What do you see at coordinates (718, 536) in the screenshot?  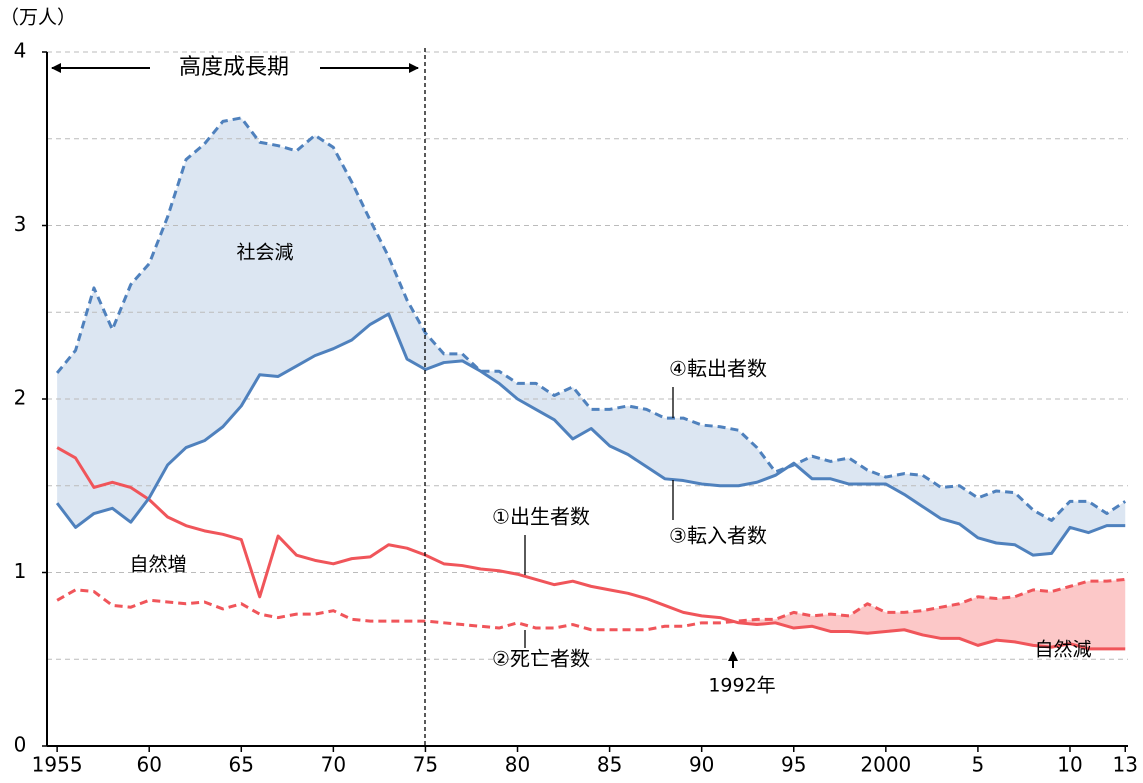 I see `series-label: ③転入者数` at bounding box center [718, 536].